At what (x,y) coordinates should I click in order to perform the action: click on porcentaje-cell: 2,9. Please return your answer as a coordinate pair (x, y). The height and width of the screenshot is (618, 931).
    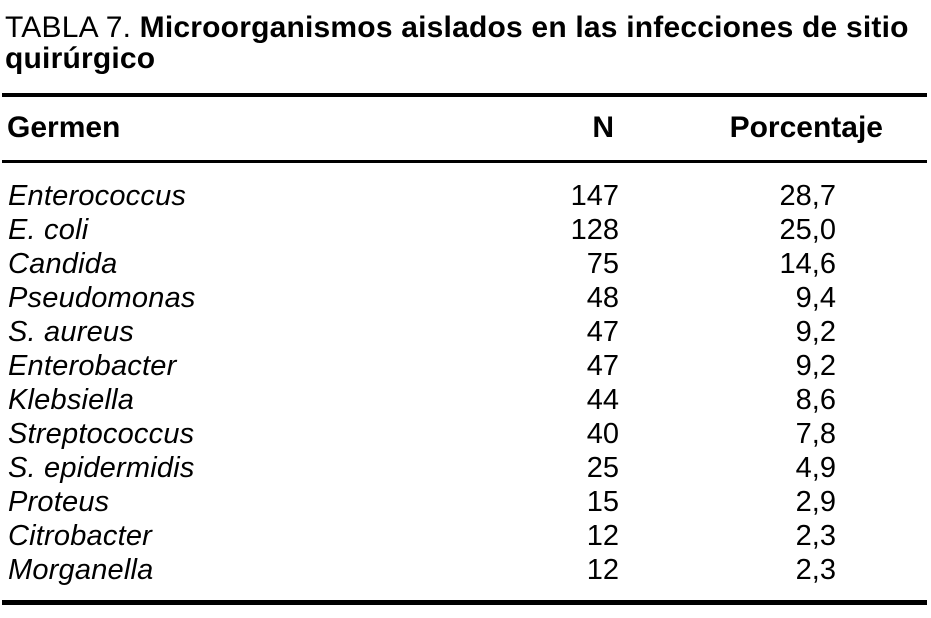
    Looking at the image, I should click on (815, 502).